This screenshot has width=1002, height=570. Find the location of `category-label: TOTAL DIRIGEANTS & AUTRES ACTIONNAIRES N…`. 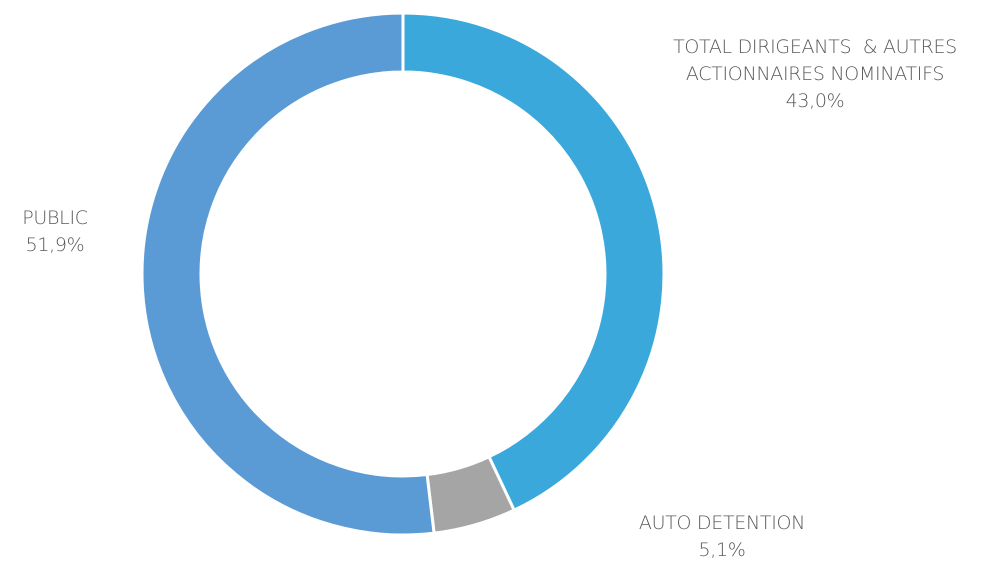

category-label: TOTAL DIRIGEANTS & AUTRES ACTIONNAIRES N… is located at coordinates (818, 60).